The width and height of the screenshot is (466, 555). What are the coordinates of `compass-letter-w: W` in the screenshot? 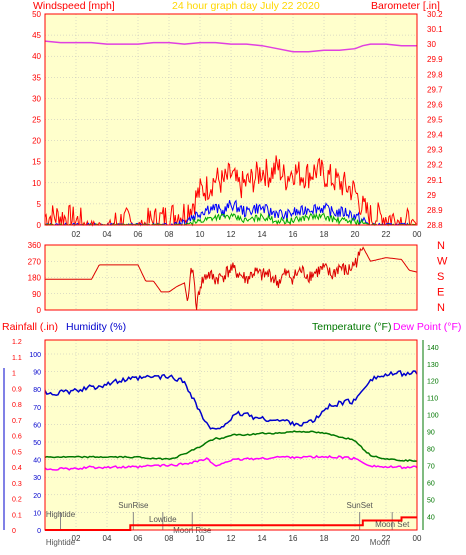 It's located at (442, 262).